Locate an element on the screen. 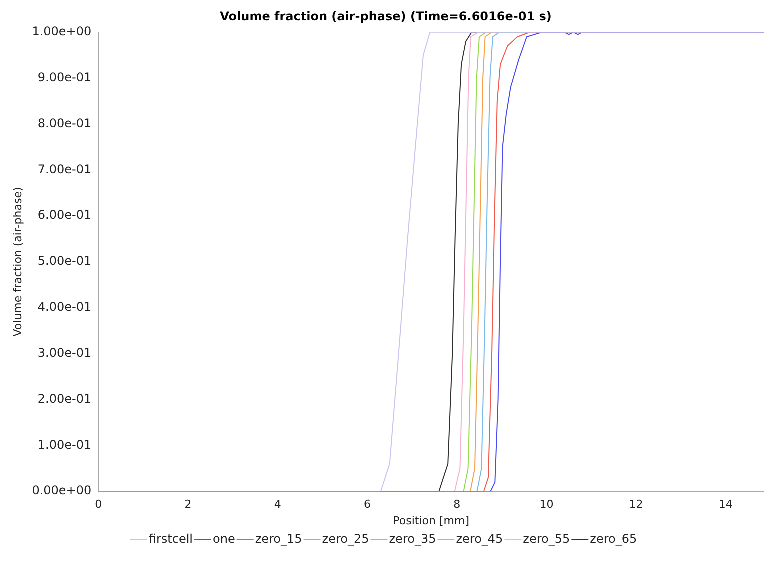 This screenshot has height=564, width=772. chart-title: Volume fraction (air-phase) (Time=6.6016e-01 s) is located at coordinates (386, 16).